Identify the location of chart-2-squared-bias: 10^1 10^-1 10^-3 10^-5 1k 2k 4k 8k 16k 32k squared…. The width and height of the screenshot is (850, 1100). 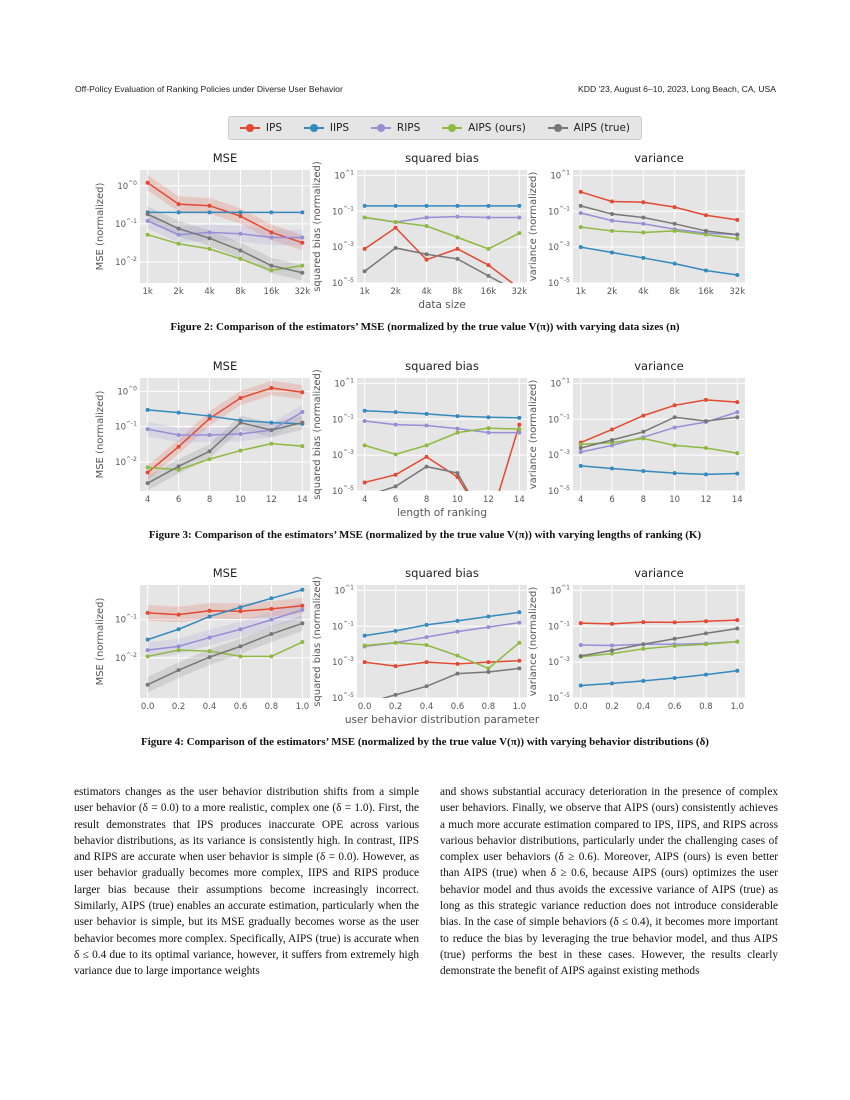
(419, 224).